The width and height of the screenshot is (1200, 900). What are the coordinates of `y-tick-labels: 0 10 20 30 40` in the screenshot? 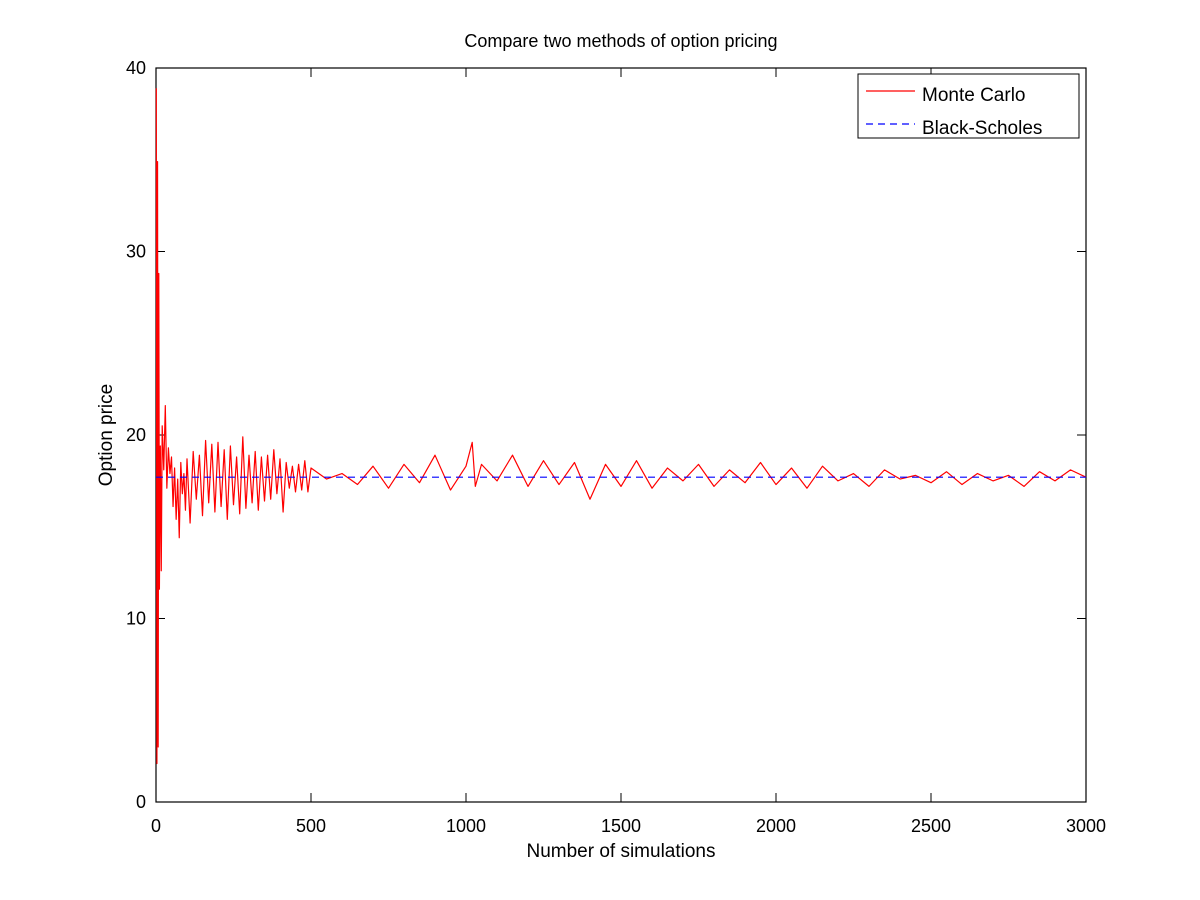 It's located at (136, 435).